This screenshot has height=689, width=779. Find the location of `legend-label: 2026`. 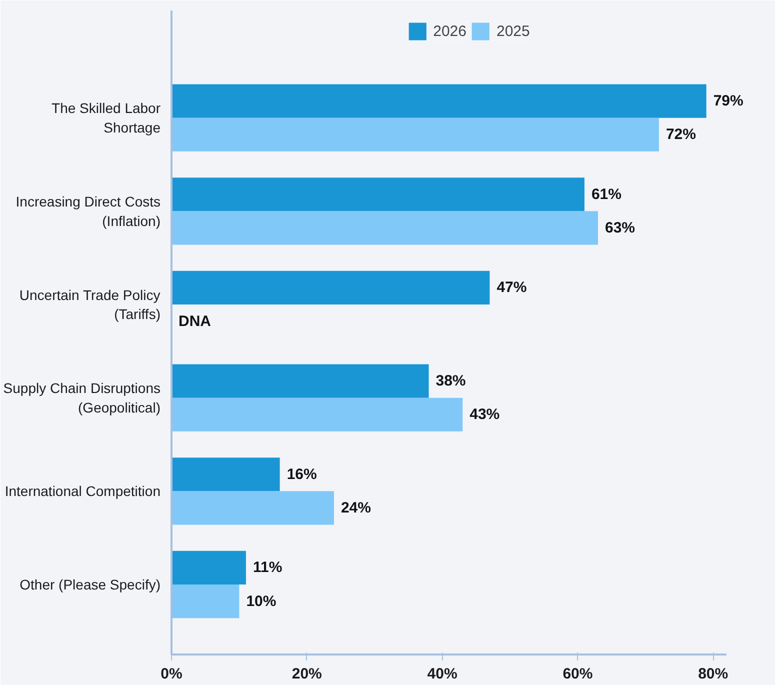

legend-label: 2026 is located at coordinates (449, 31).